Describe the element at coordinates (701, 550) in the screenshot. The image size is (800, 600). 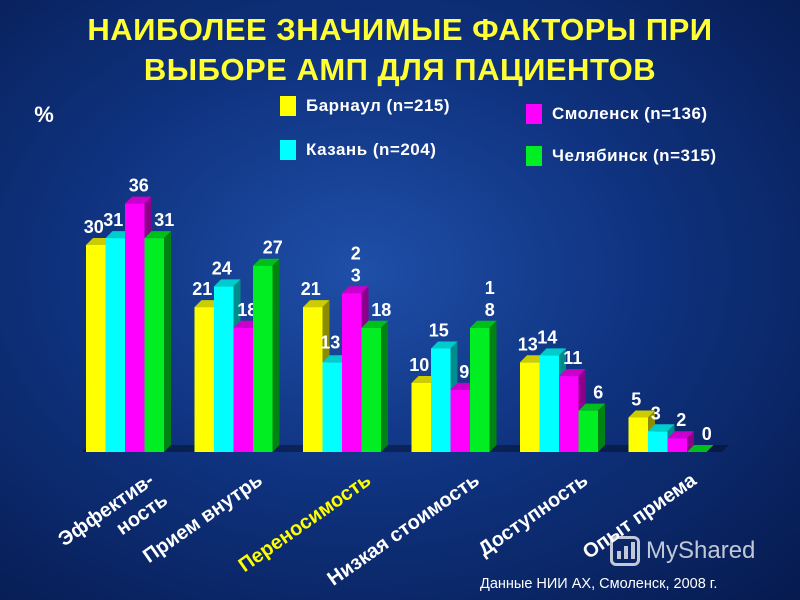
I see `watermark-text: MyShared` at that location.